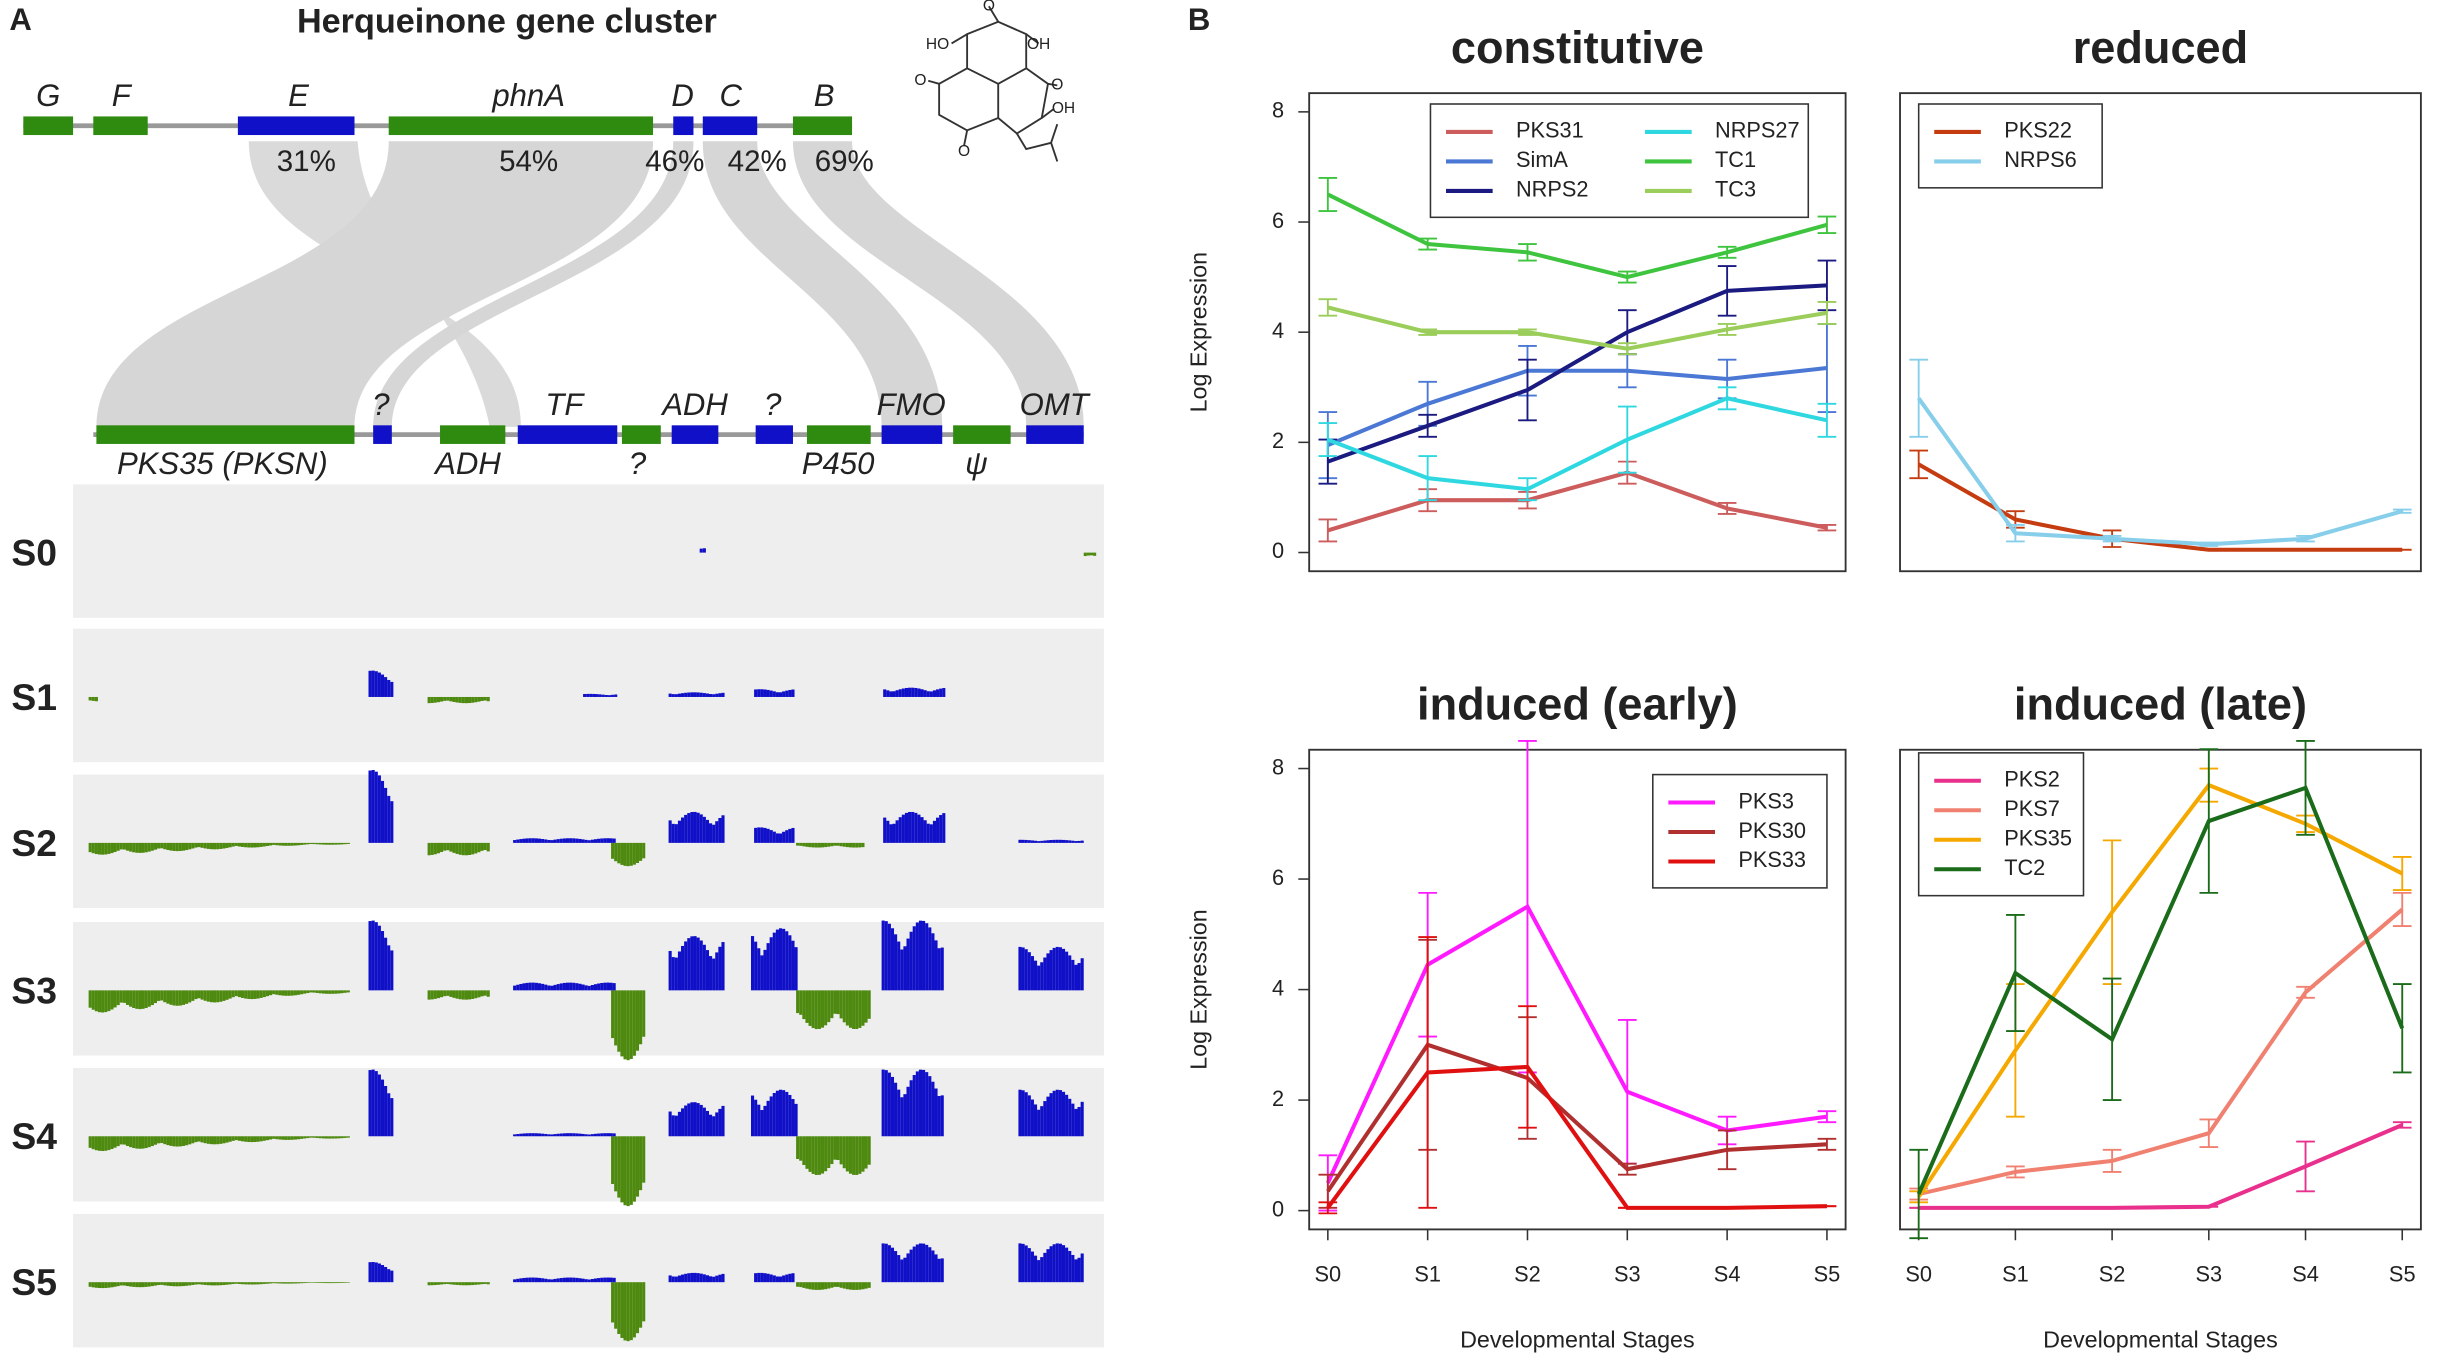 This screenshot has width=2438, height=1366. I want to click on legend-label: NRPS2, so click(1552, 189).